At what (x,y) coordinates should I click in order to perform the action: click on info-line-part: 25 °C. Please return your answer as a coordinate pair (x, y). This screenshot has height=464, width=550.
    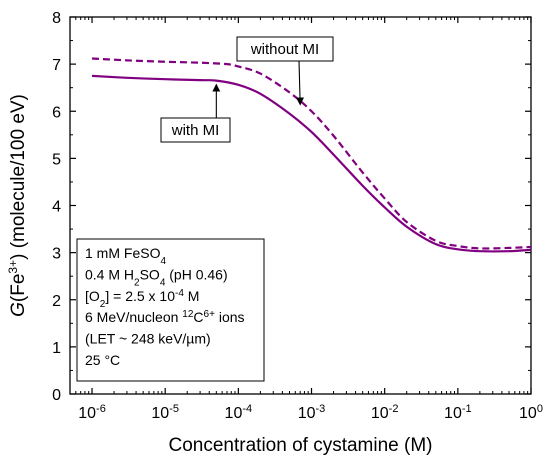
    Looking at the image, I should click on (102, 360).